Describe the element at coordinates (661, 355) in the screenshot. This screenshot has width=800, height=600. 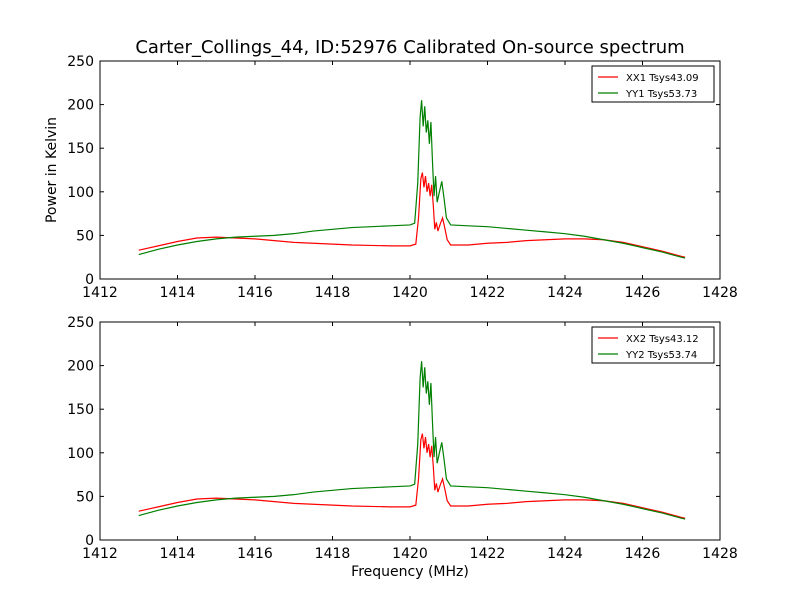
I see `legend-entry-label: YY2 Tsys53.74` at that location.